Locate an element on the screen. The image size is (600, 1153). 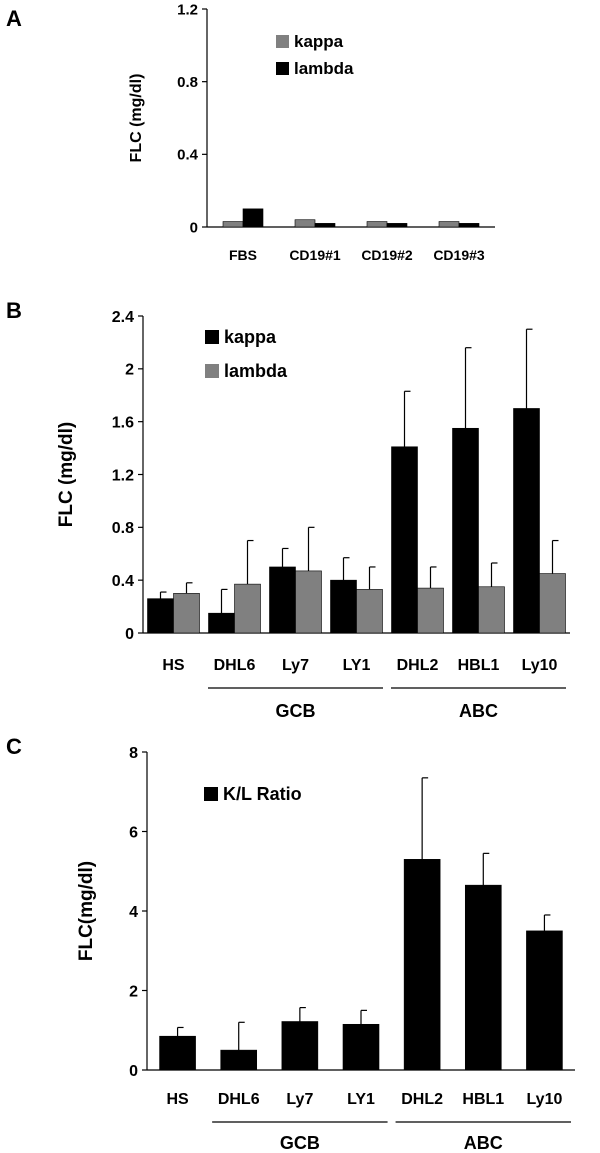
y-tick-label: 6 is located at coordinates (133, 832).